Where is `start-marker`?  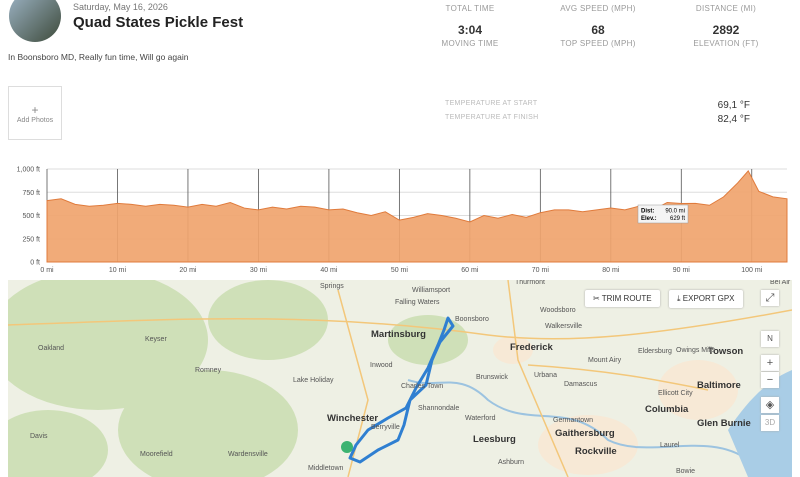 start-marker is located at coordinates (347, 447).